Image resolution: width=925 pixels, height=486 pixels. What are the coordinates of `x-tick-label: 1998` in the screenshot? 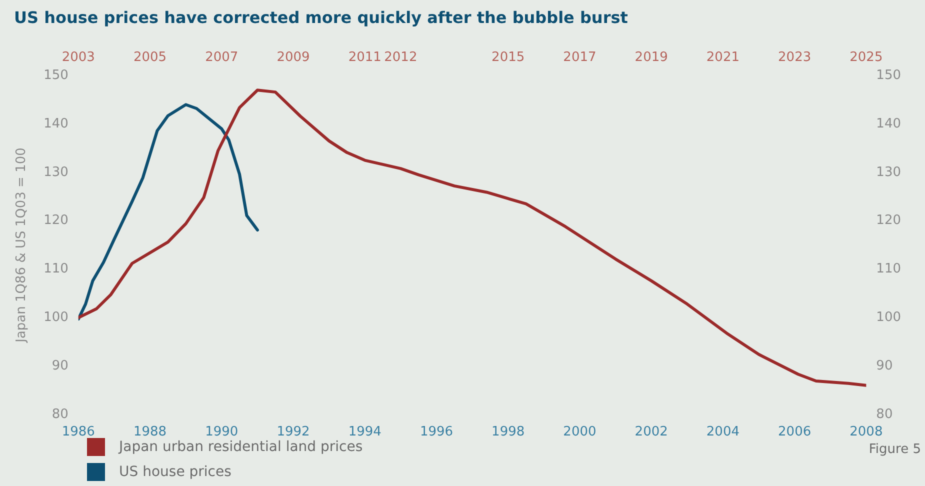 It's located at (508, 432).